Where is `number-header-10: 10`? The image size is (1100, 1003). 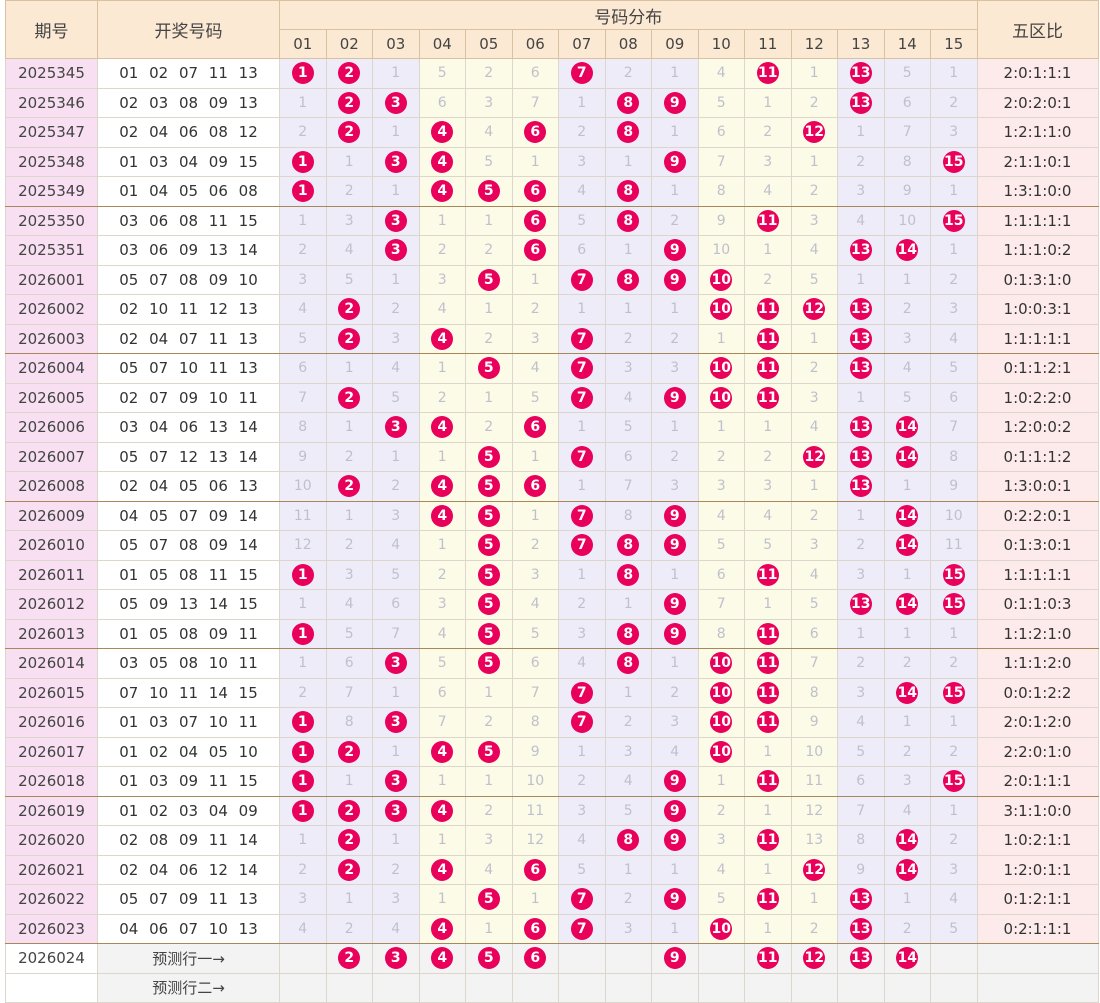 number-header-10: 10 is located at coordinates (721, 44).